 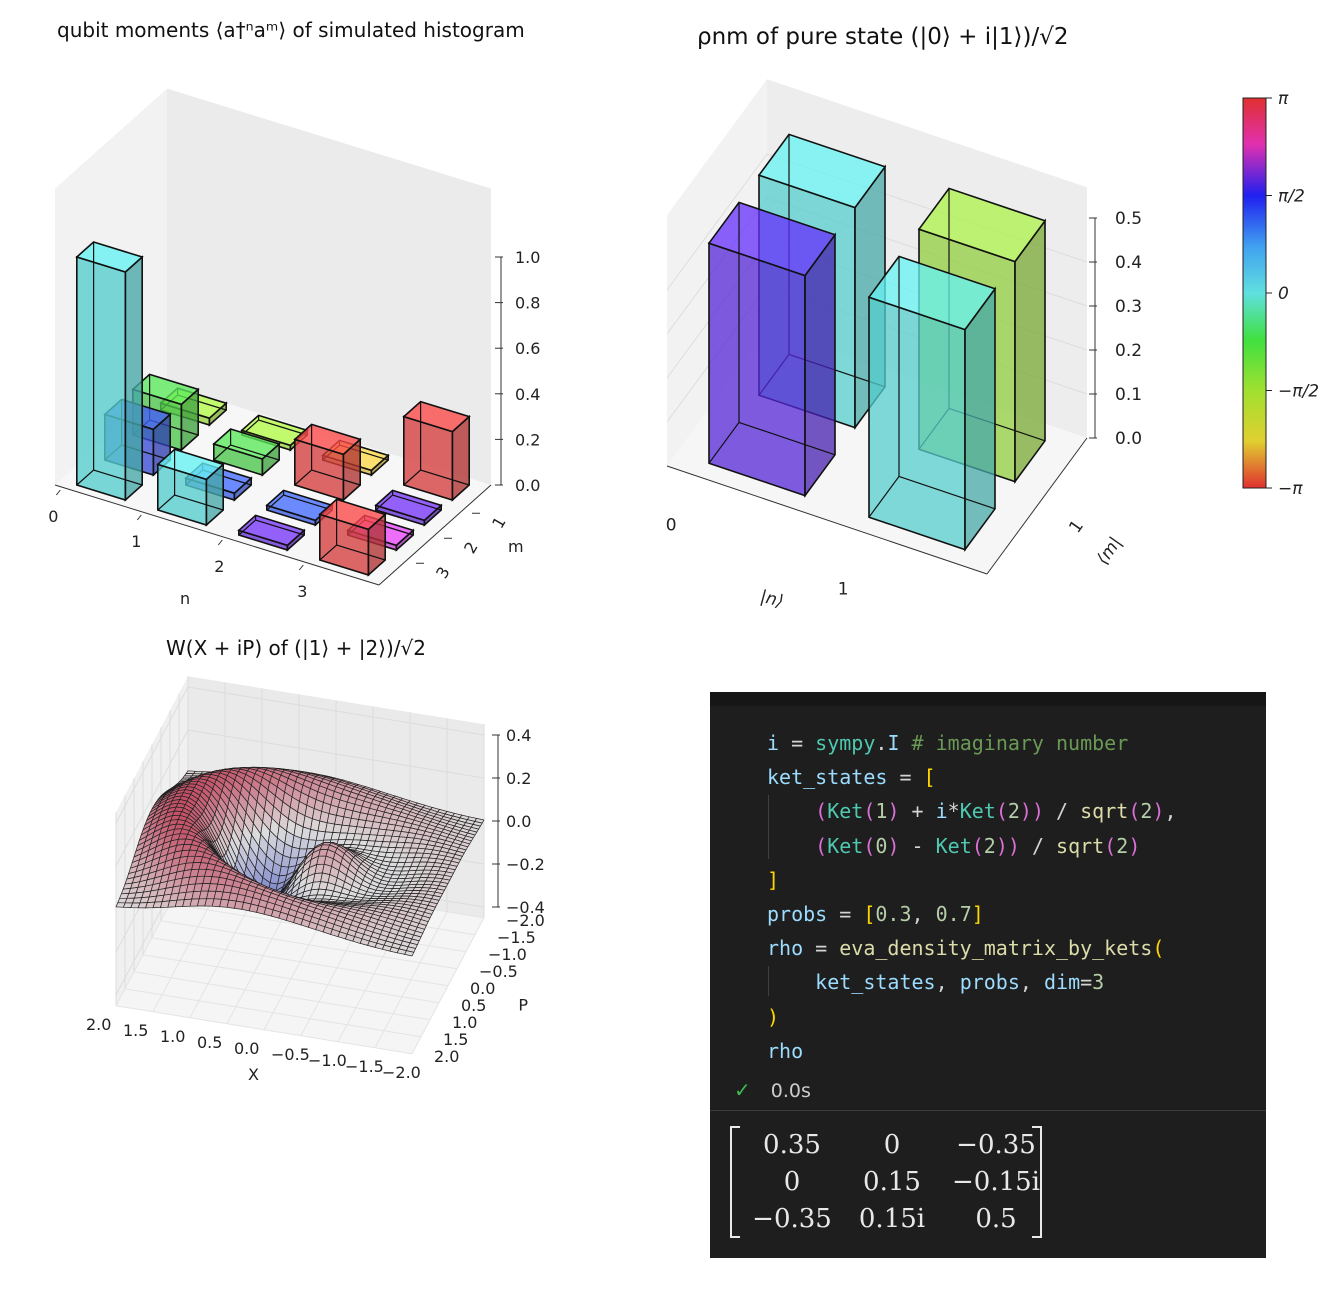 I want to click on y-tick-label: 1.5, so click(x=455, y=1039).